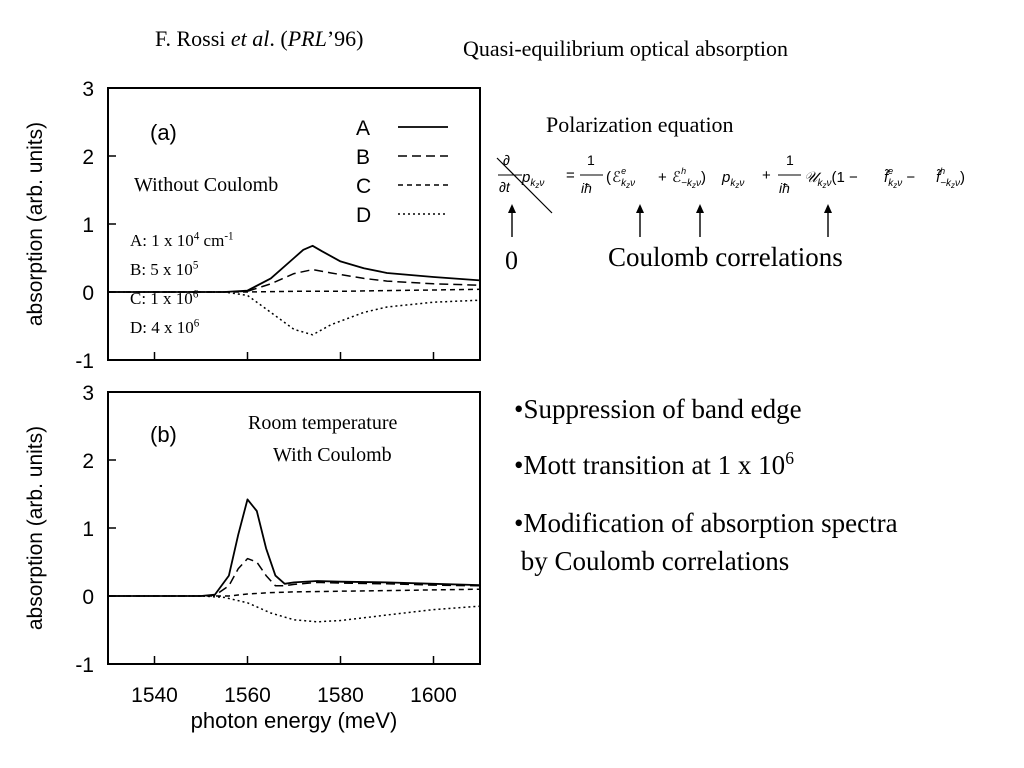 The height and width of the screenshot is (768, 1024). Describe the element at coordinates (206, 185) in the screenshot. I see `panel-a-annotation: Without Coulomb` at that location.